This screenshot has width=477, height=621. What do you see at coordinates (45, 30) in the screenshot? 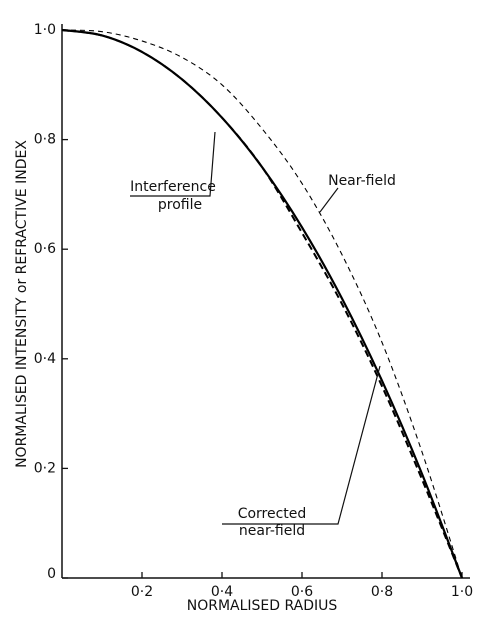
I see `y-tick-label: 1·0` at bounding box center [45, 30].